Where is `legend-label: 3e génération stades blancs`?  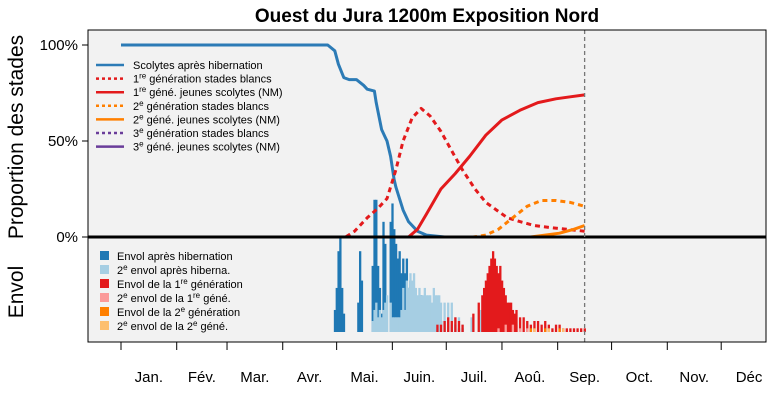
legend-label: 3e génération stades blancs is located at coordinates (201, 133).